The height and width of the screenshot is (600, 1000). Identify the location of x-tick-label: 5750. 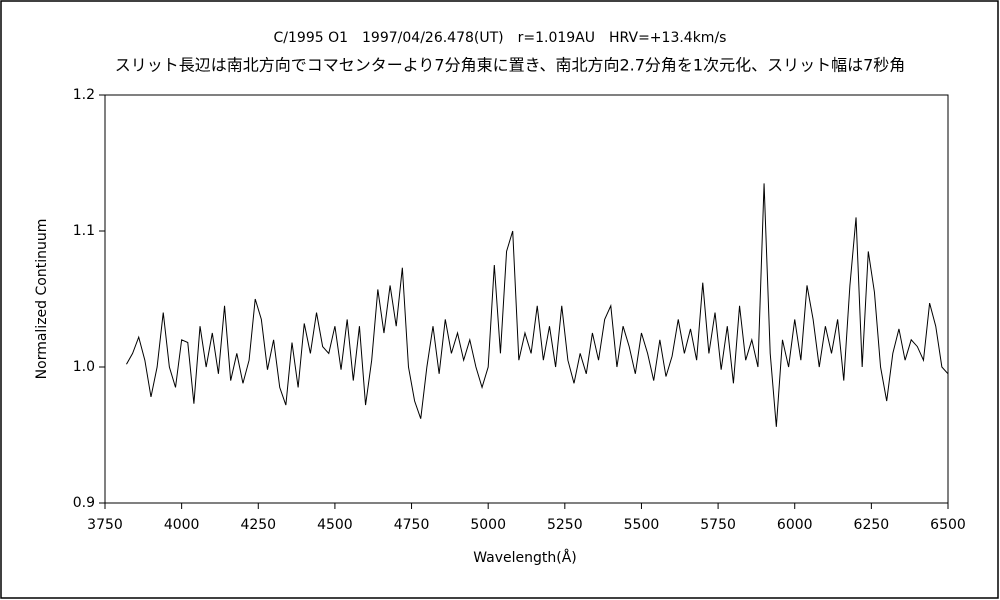
(718, 525).